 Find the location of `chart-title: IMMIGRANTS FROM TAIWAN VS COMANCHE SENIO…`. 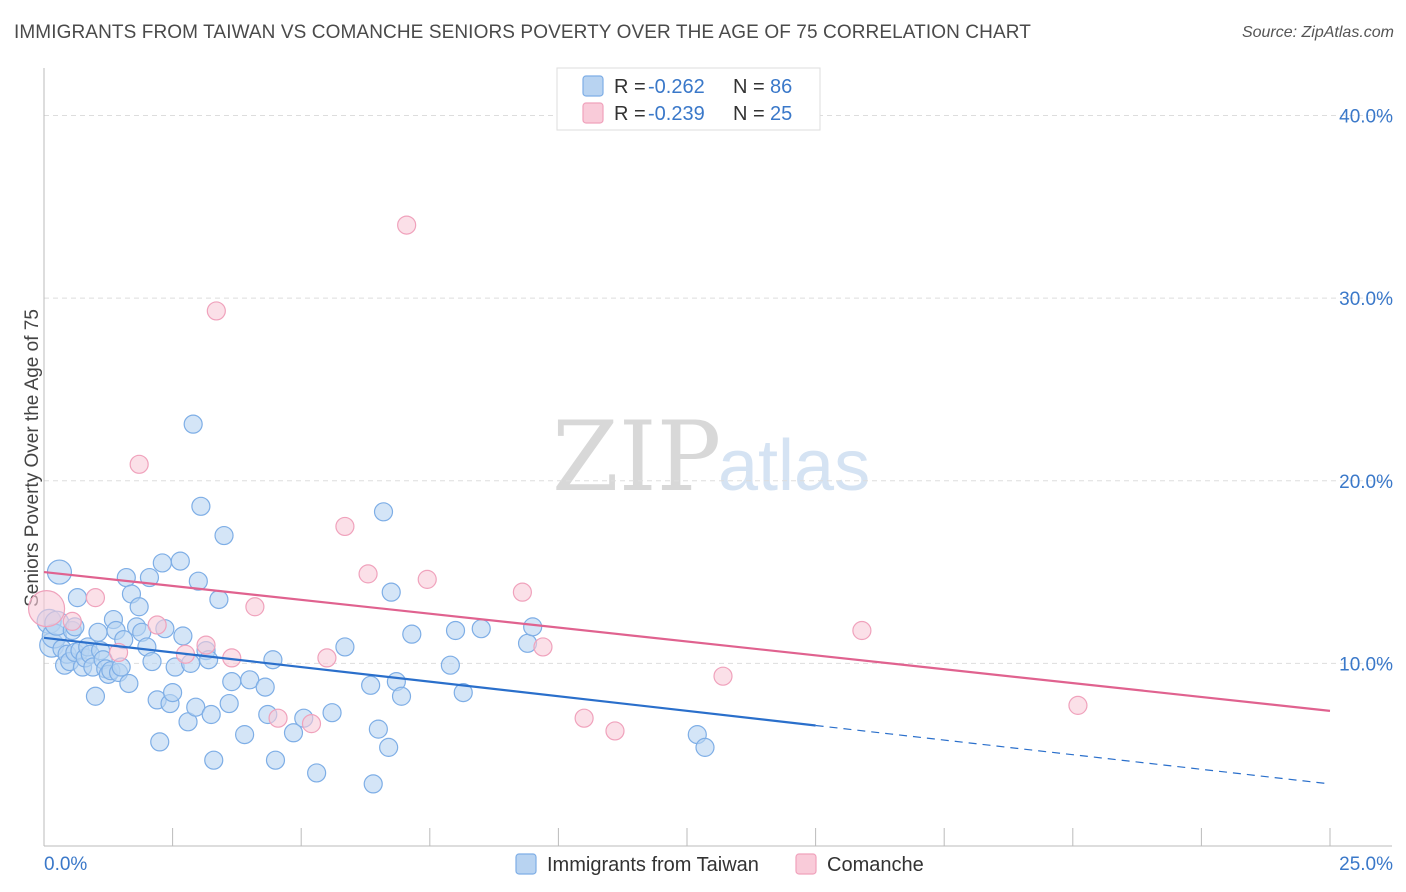

chart-title: IMMIGRANTS FROM TAIWAN VS COMANCHE SENIO… is located at coordinates (522, 32).